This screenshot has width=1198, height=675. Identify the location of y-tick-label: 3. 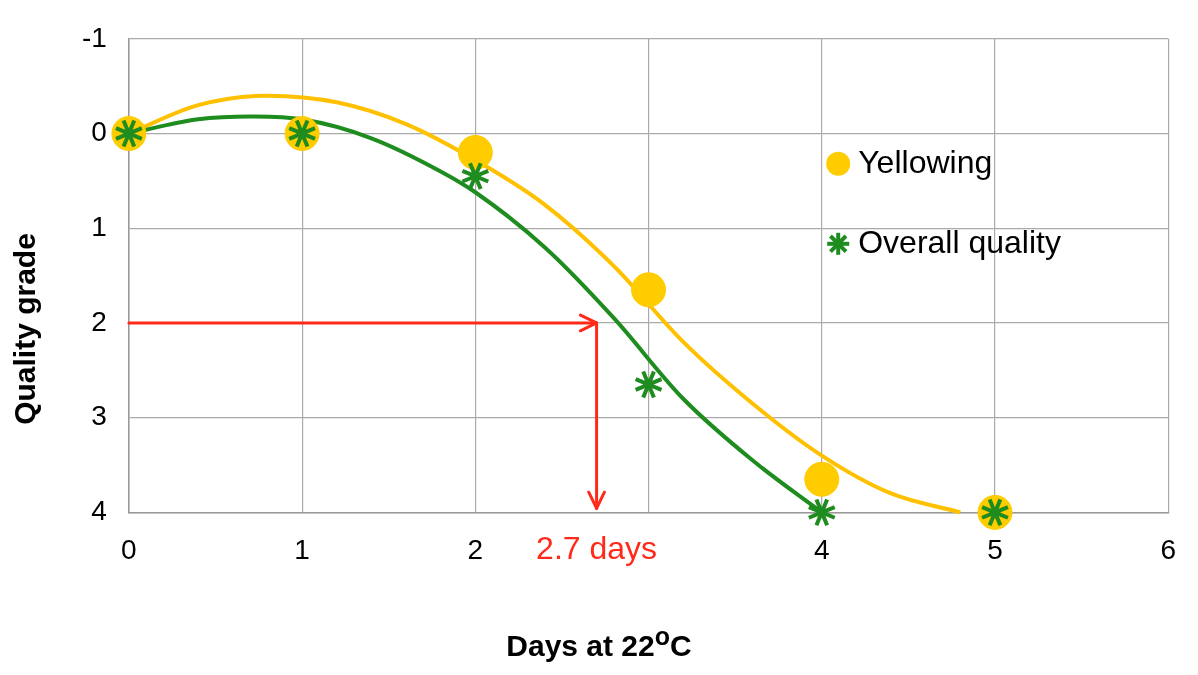
(99, 416).